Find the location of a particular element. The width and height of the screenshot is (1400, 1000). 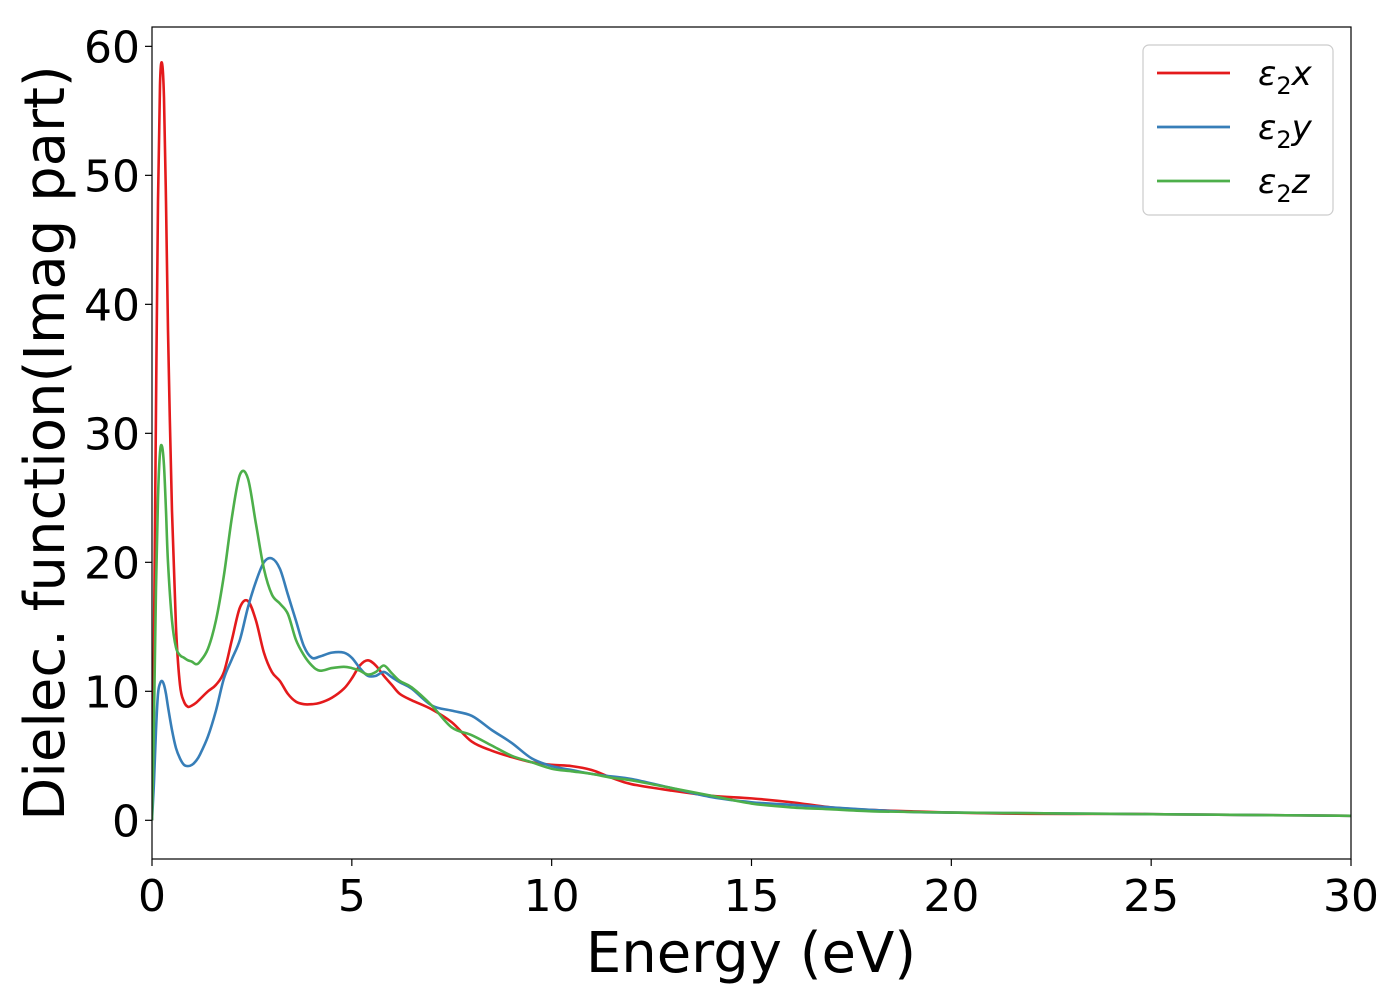

y-tick-label: 0 is located at coordinates (126, 821).